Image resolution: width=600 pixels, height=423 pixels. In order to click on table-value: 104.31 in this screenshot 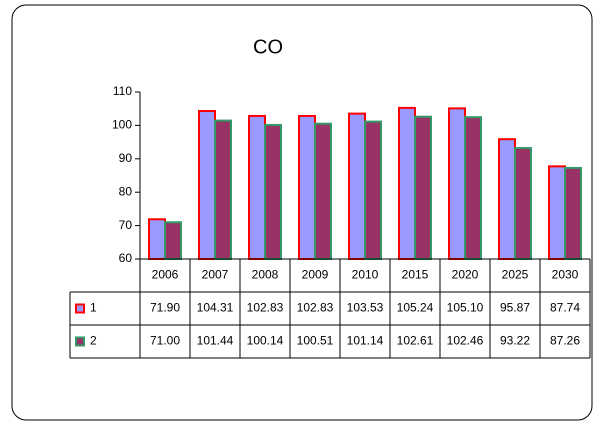, I will do `click(215, 308)`.